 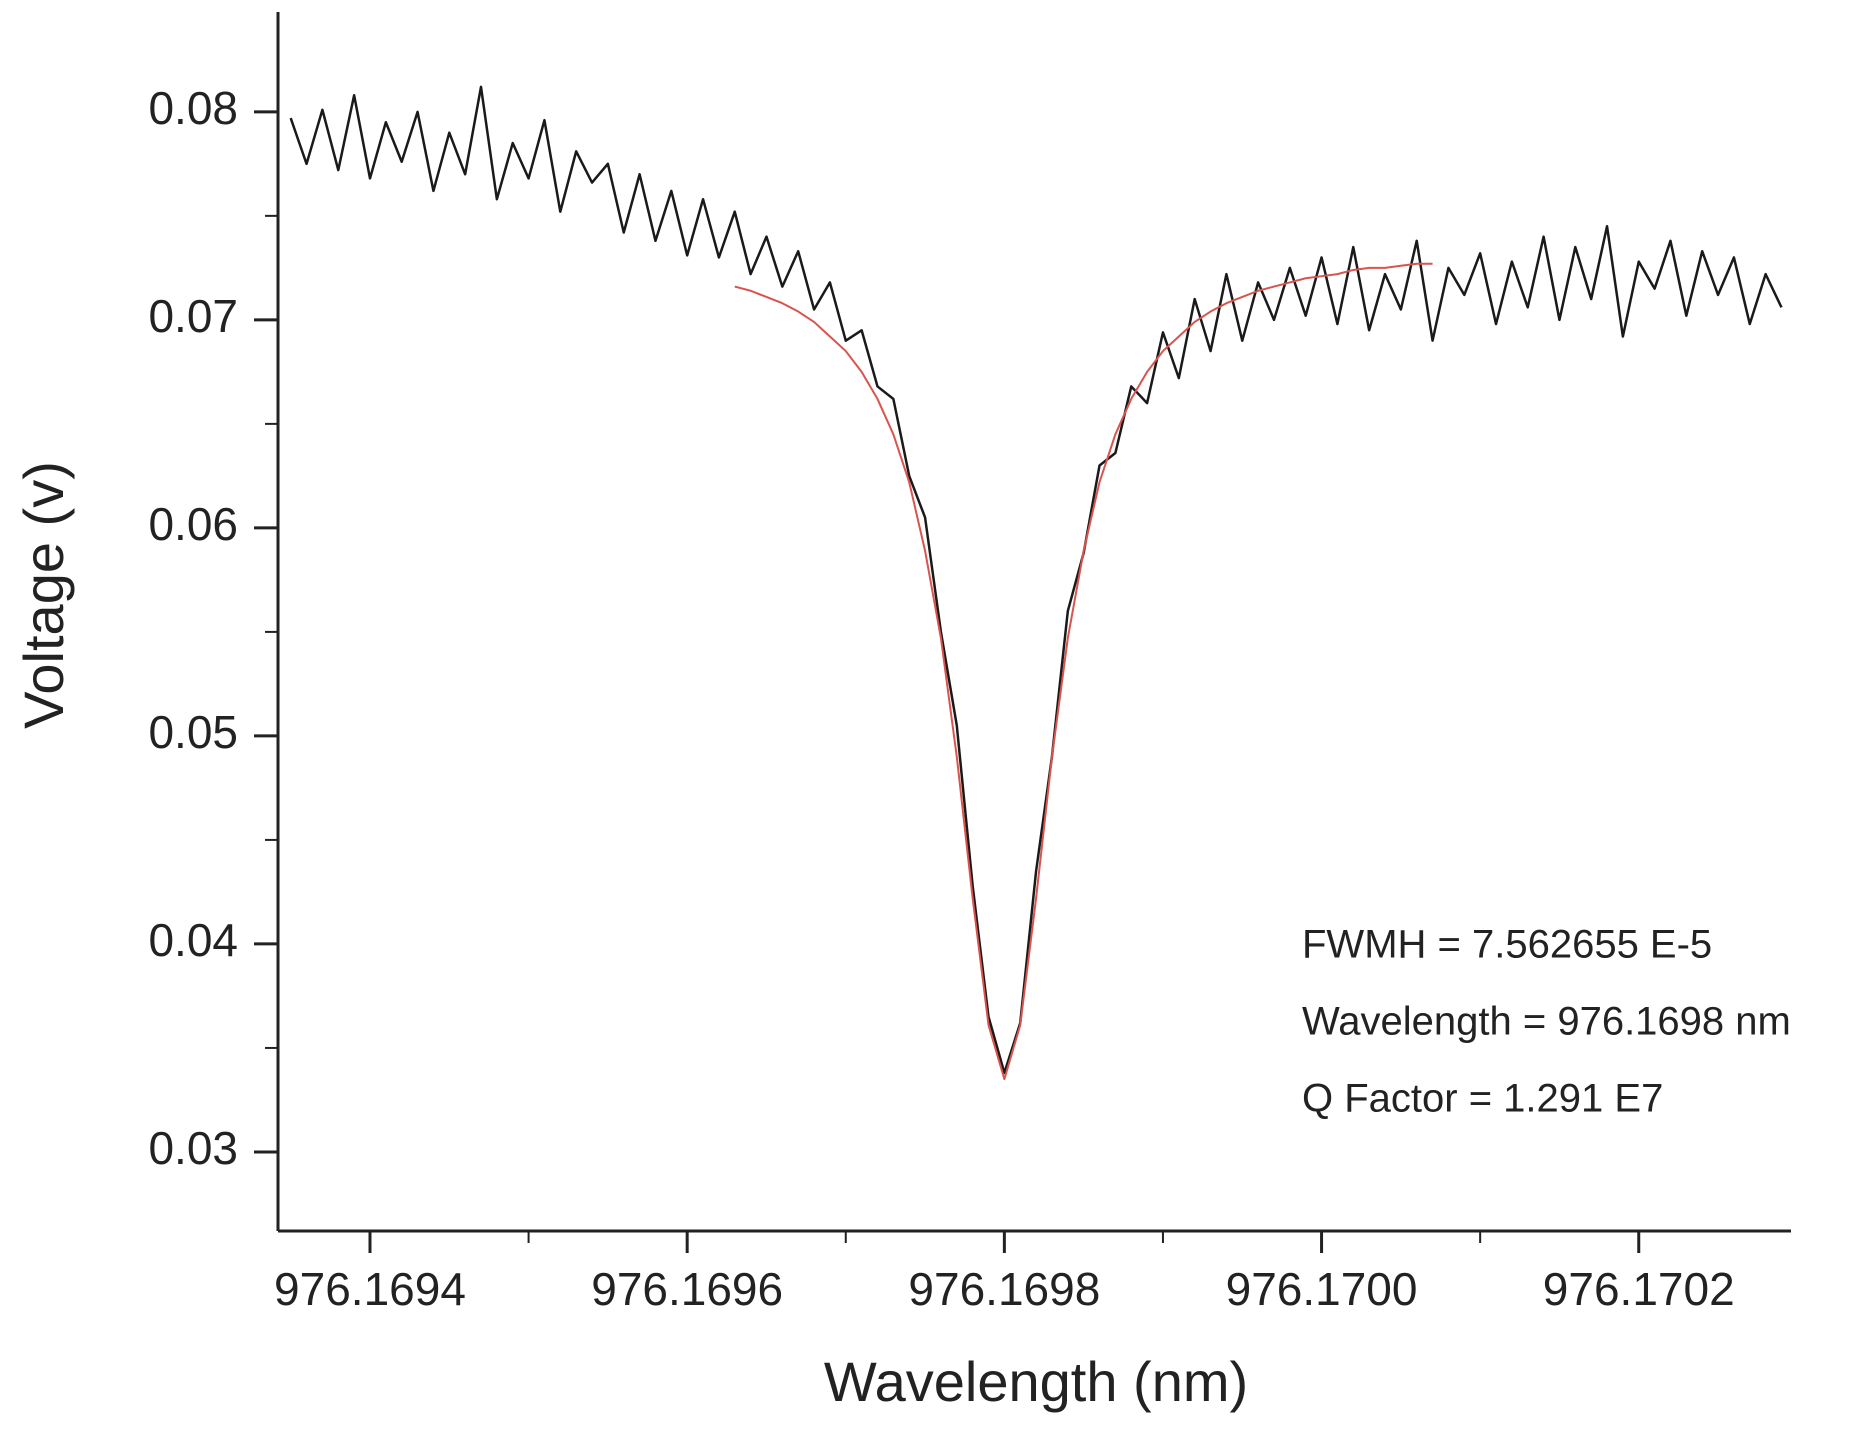 I want to click on y-tick-label: 0.07, so click(x=193, y=316).